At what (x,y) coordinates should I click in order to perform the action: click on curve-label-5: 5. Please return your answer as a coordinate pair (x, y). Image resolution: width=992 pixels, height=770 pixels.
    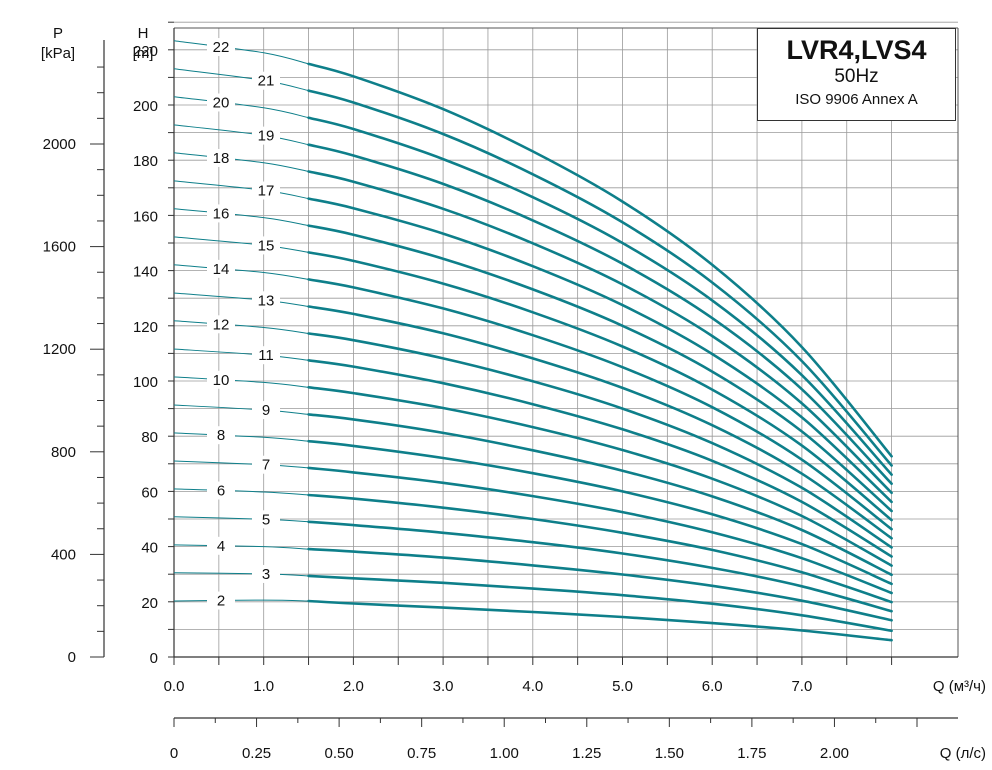
    Looking at the image, I should click on (266, 519).